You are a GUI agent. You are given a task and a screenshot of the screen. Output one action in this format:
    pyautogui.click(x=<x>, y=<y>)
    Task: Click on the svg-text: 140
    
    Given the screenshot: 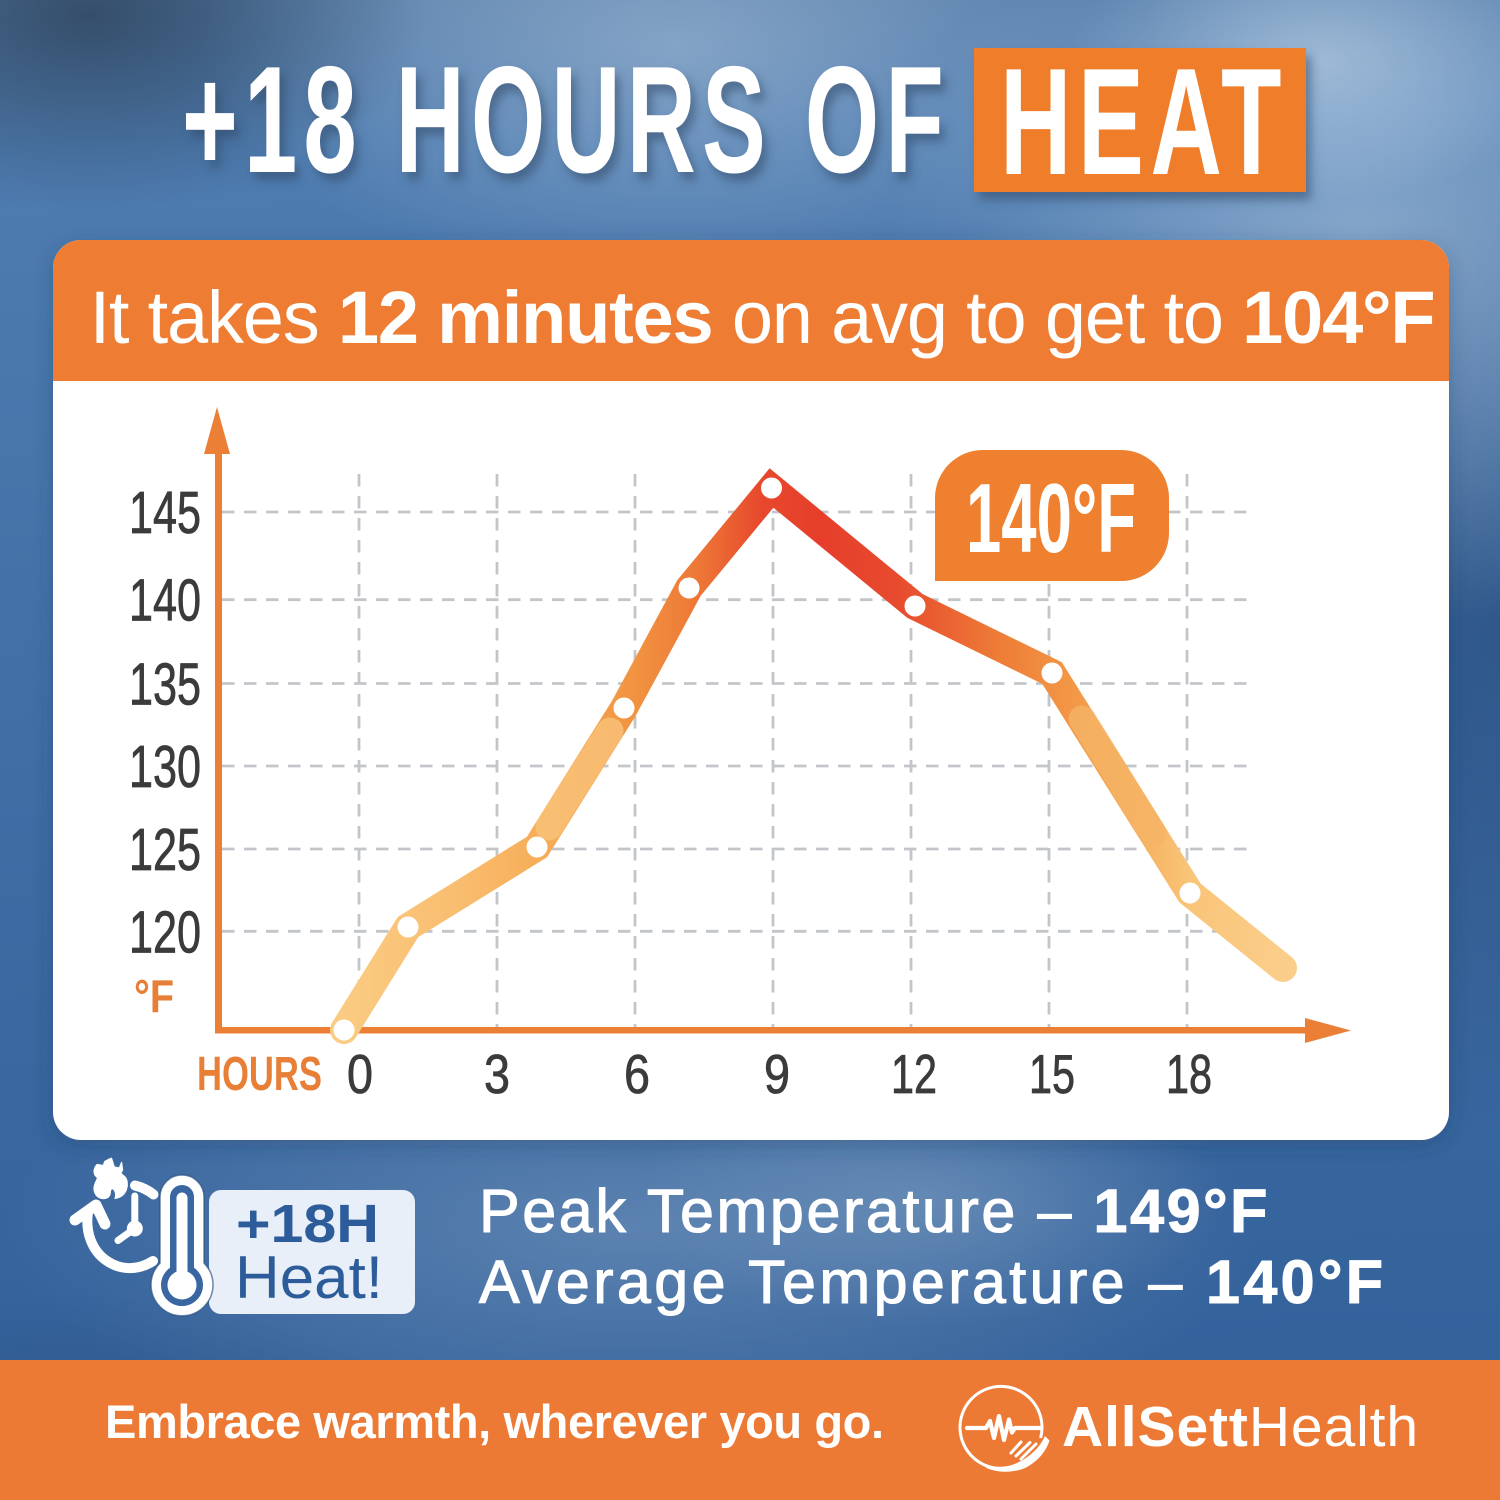 What is the action you would take?
    pyautogui.click(x=165, y=601)
    